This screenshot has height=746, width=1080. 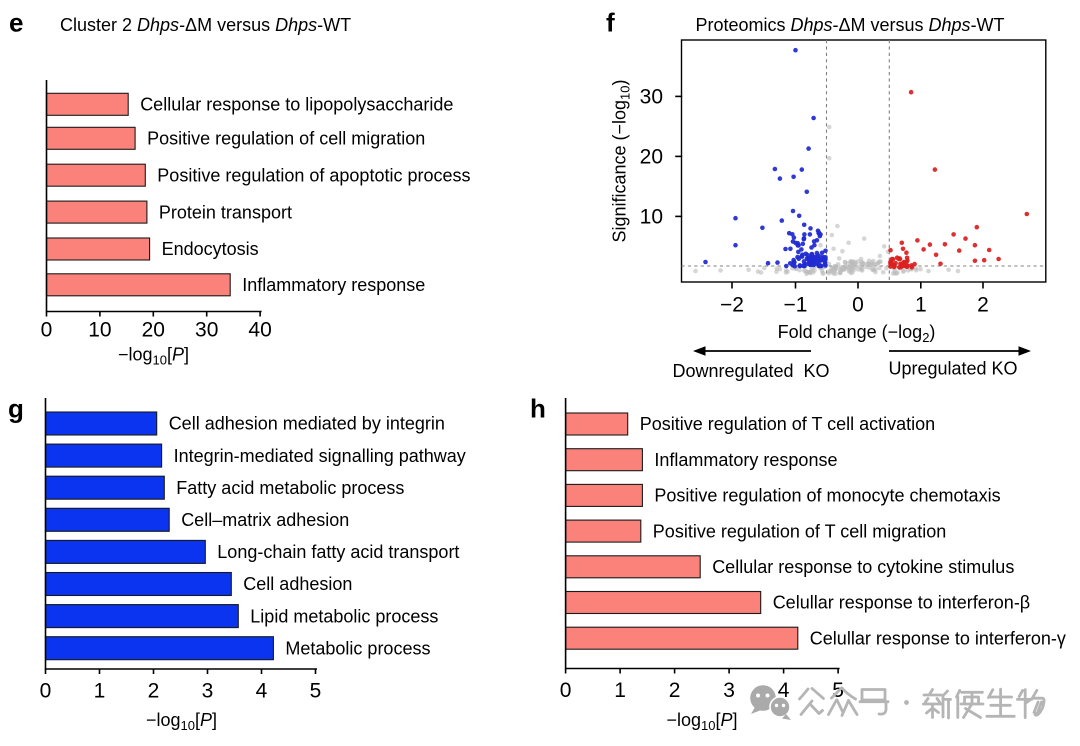 I want to click on svg-text: g, so click(x=16, y=409).